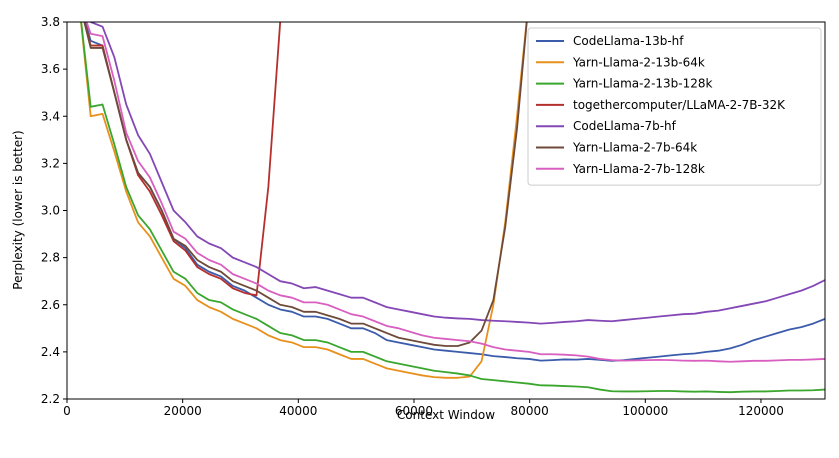 This screenshot has width=839, height=458. I want to click on x-tick-label: 60000, so click(414, 411).